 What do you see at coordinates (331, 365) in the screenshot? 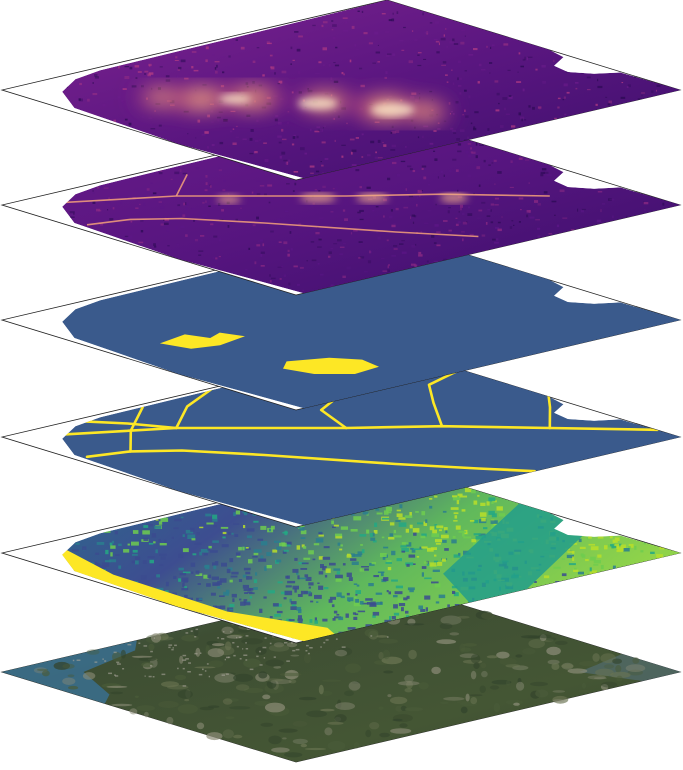
I see `patch-b` at bounding box center [331, 365].